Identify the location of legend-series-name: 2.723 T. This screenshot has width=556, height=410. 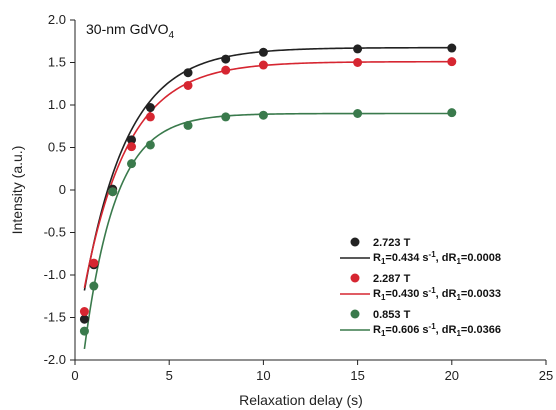
(392, 243).